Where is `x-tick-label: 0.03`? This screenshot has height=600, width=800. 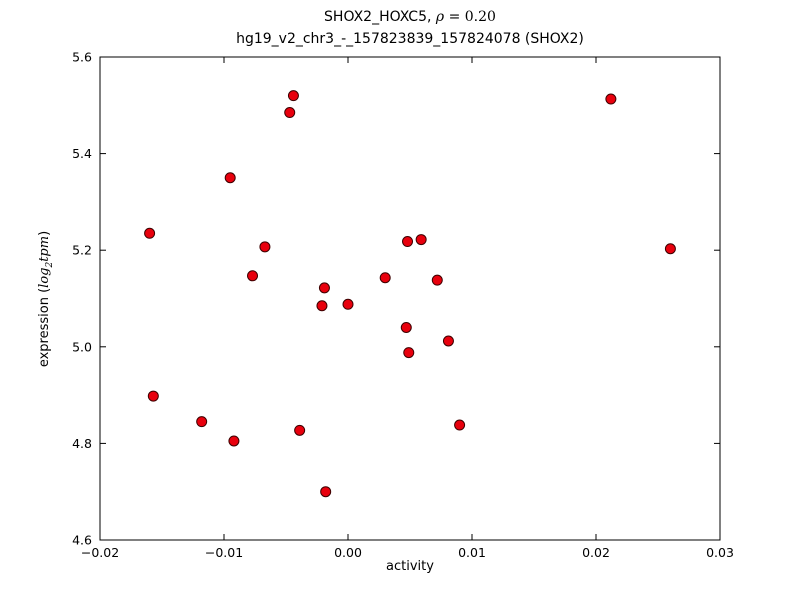 x-tick-label: 0.03 is located at coordinates (720, 552).